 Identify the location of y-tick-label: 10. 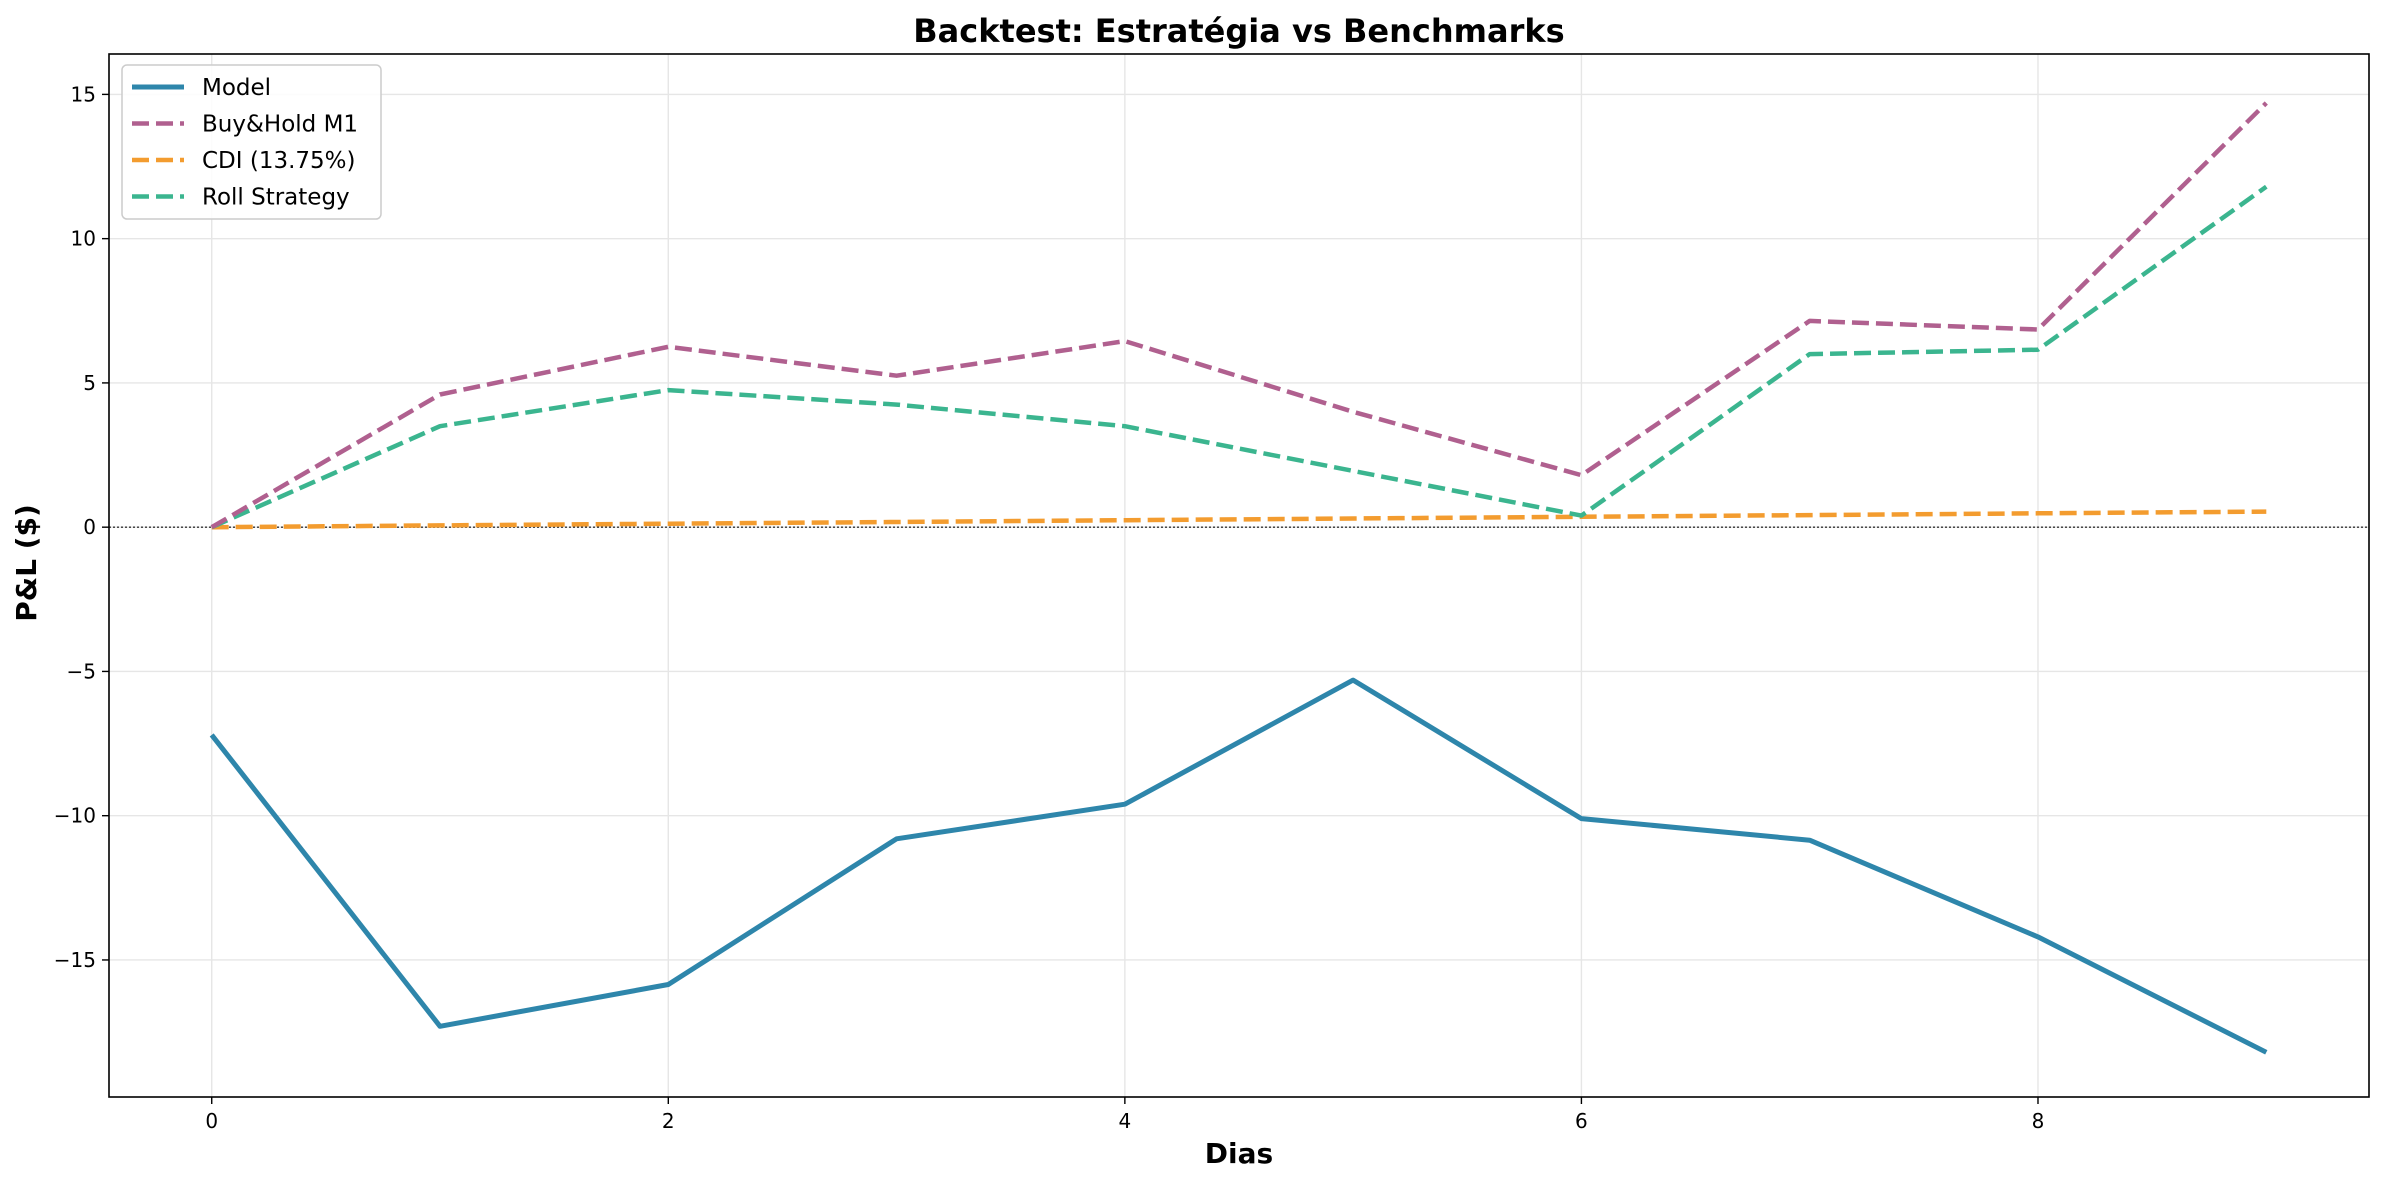
(83, 239).